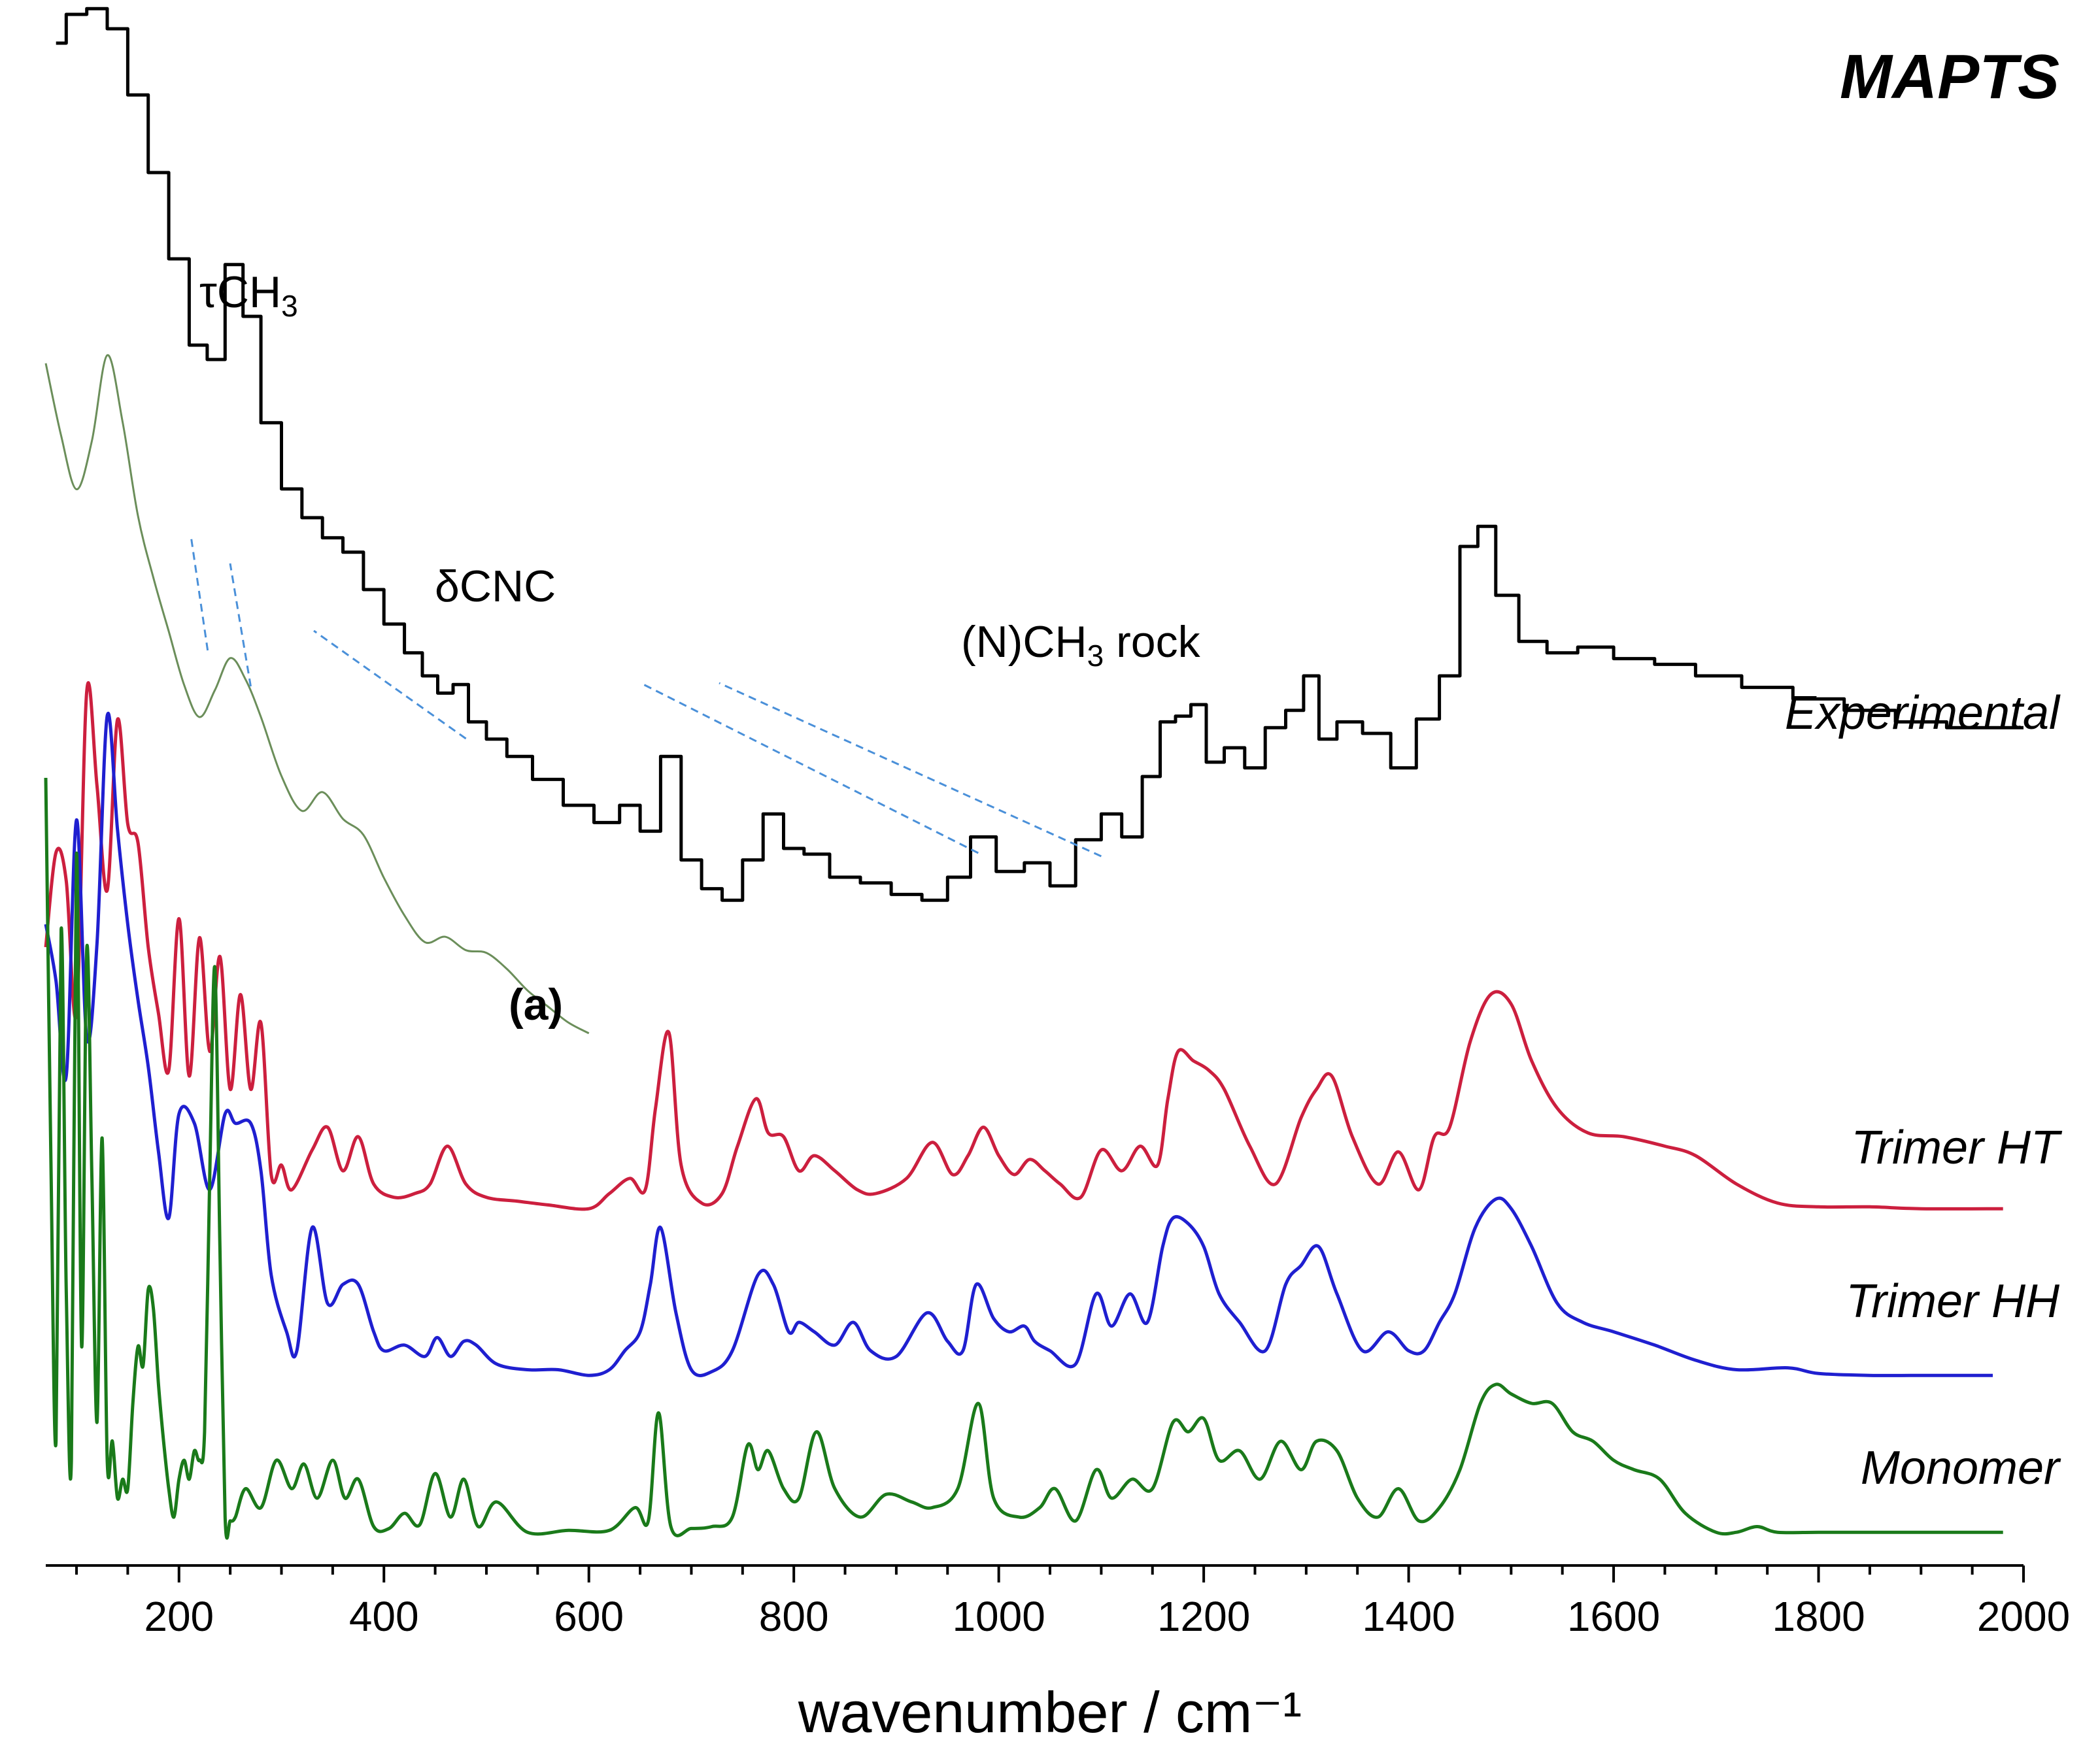 This screenshot has width=2100, height=1757. Describe the element at coordinates (589, 1617) in the screenshot. I see `x-tick-label: 600` at that location.